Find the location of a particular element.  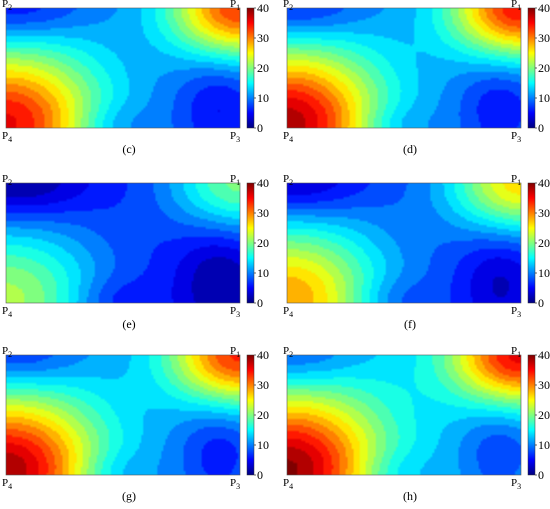

panel-caption: (g) is located at coordinates (129, 496).